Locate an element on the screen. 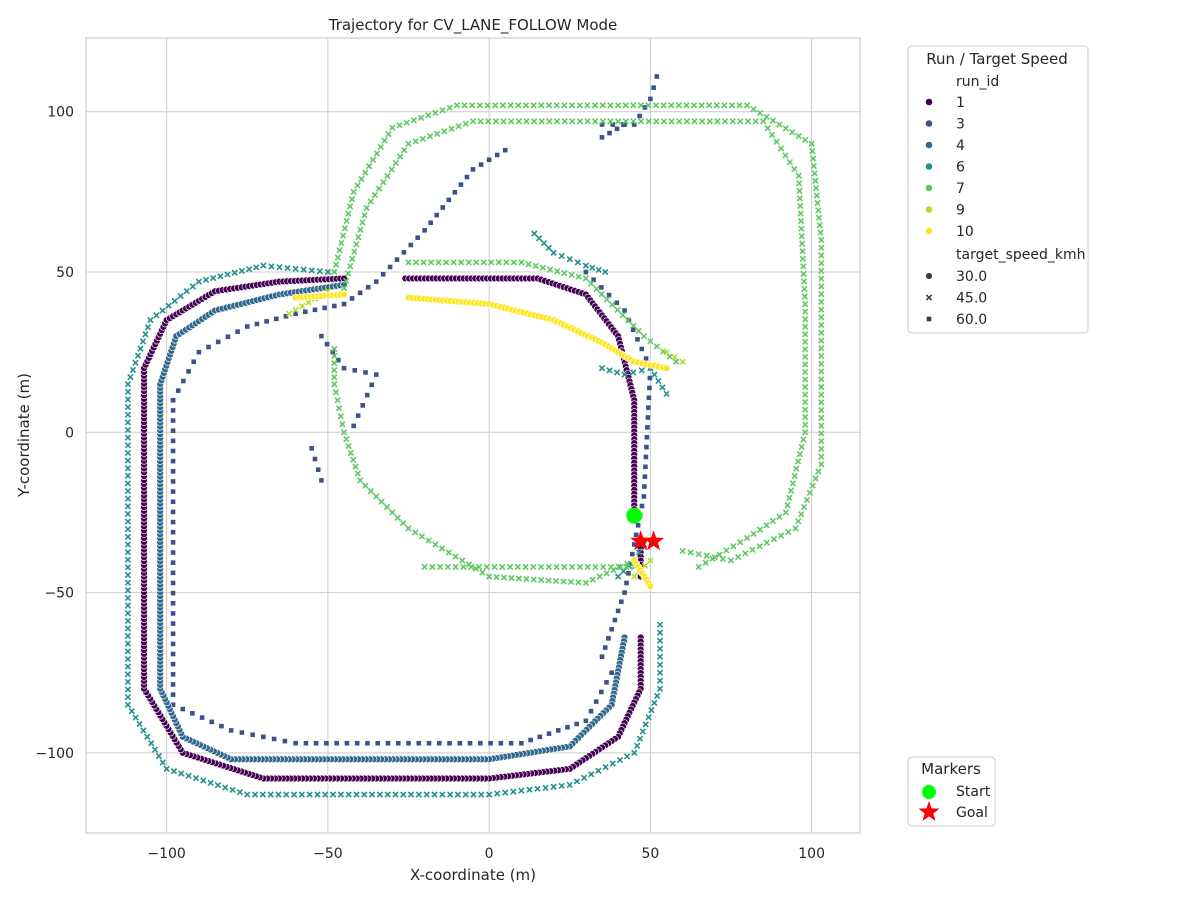  legend-style-label: 30.0 is located at coordinates (971, 277).